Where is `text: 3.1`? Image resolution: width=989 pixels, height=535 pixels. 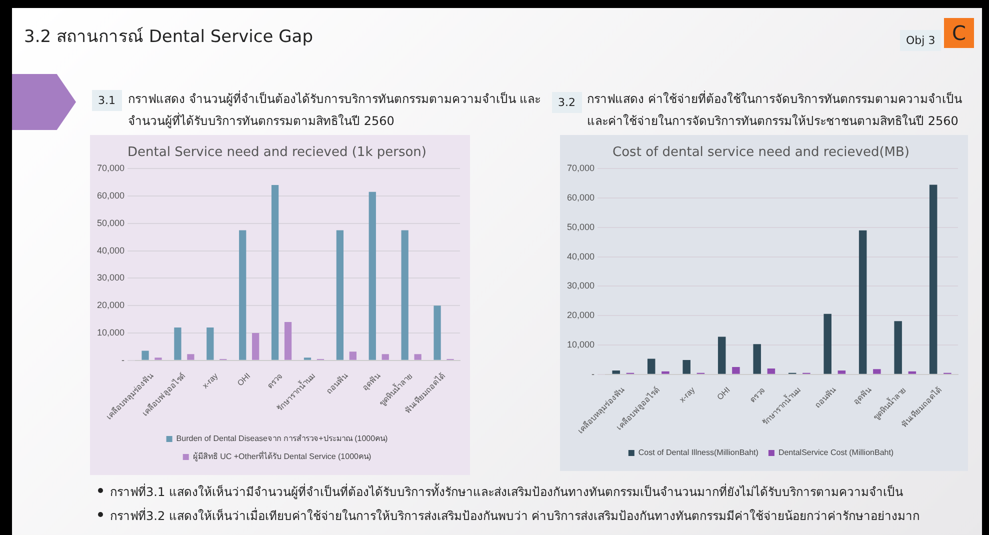
text: 3.1 is located at coordinates (107, 100).